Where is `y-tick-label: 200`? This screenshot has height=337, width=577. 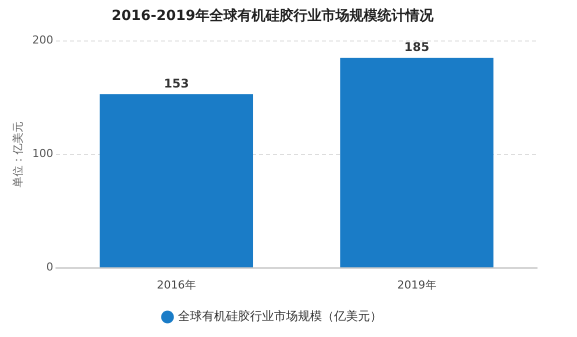
y-tick-label: 200 is located at coordinates (43, 40).